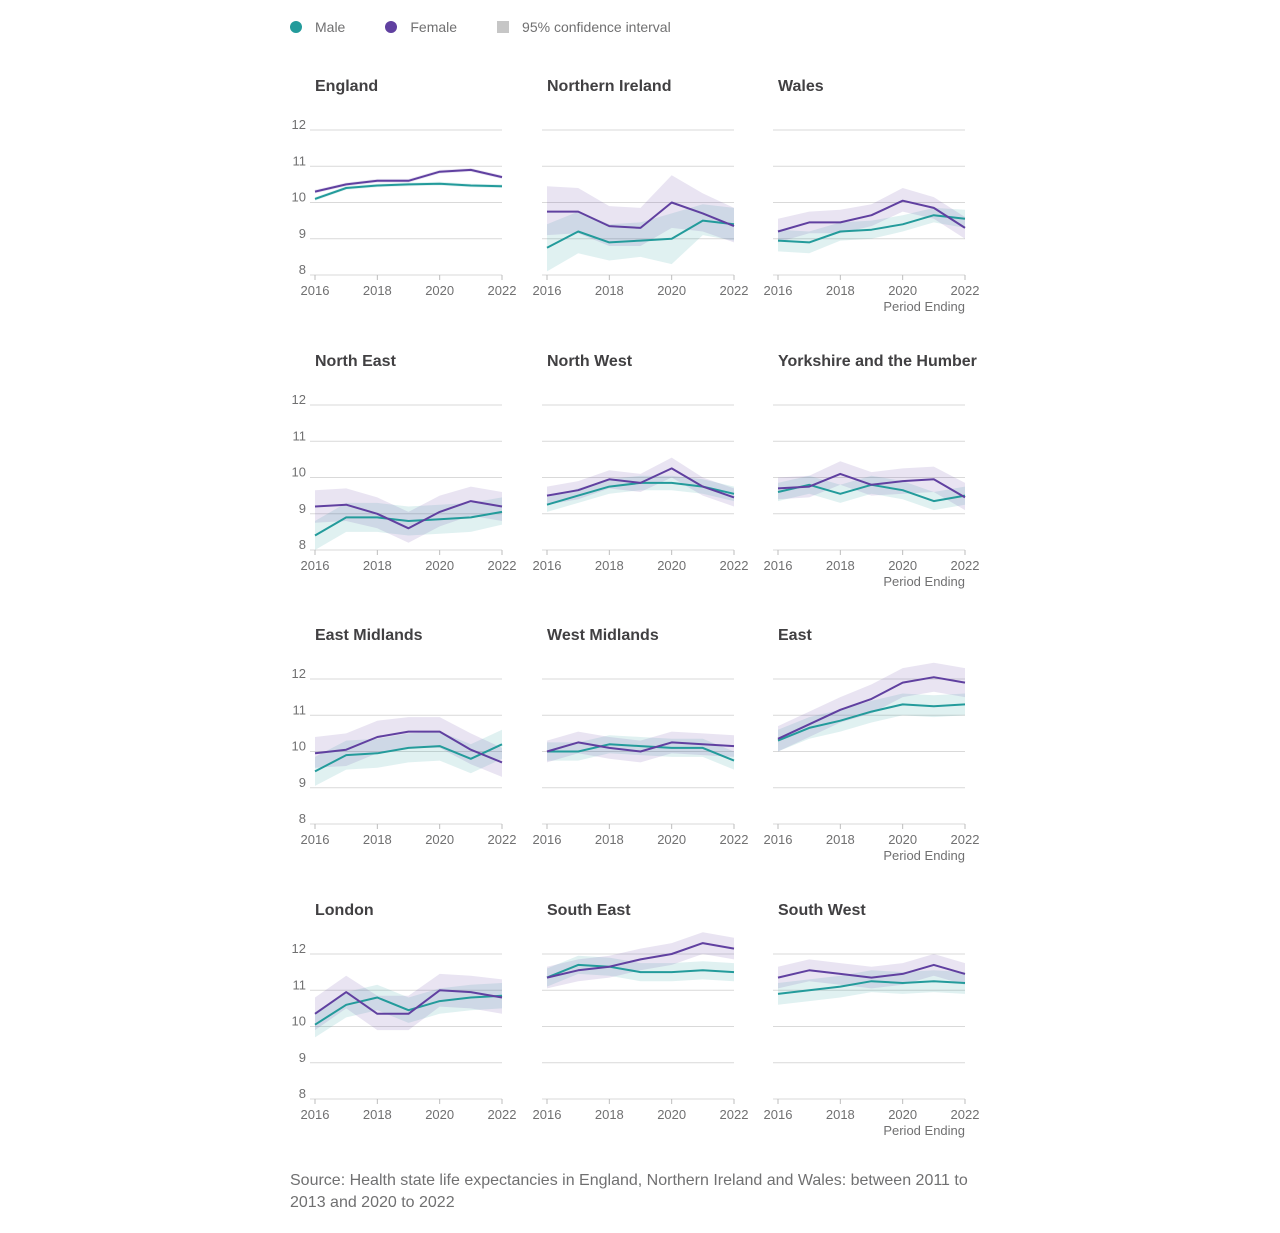  I want to click on panel-title: South East, so click(589, 910).